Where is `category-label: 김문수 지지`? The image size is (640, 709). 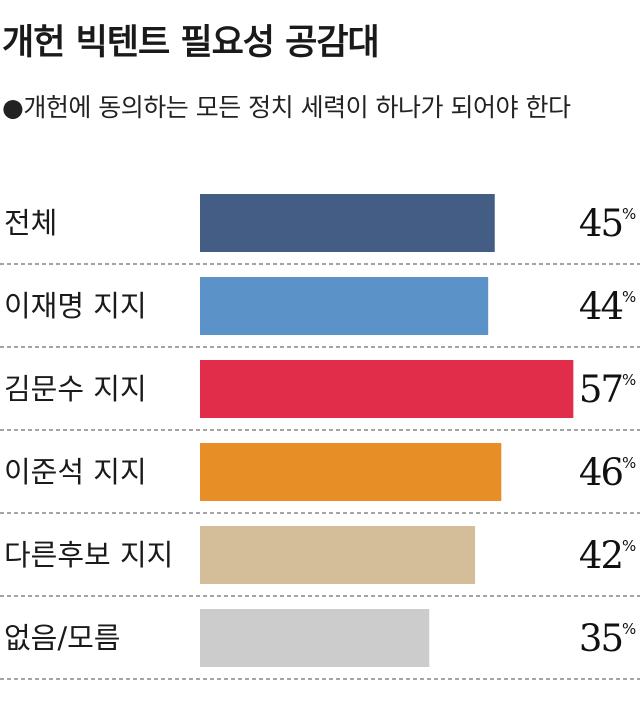 category-label: 김문수 지지 is located at coordinates (75, 389).